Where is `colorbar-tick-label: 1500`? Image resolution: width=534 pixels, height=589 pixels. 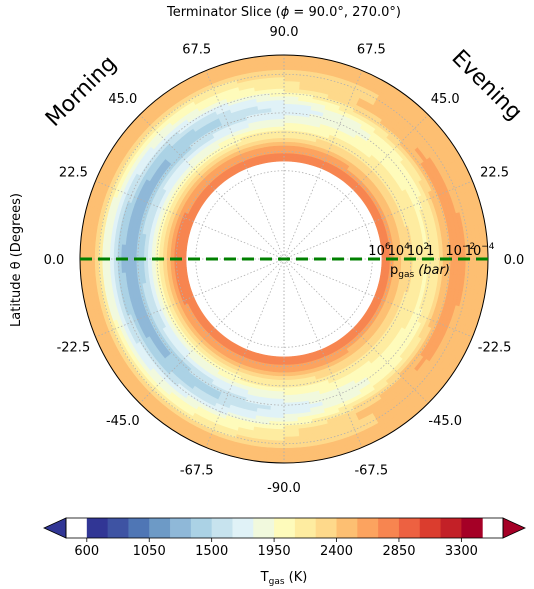 colorbar-tick-label: 1500 is located at coordinates (211, 551).